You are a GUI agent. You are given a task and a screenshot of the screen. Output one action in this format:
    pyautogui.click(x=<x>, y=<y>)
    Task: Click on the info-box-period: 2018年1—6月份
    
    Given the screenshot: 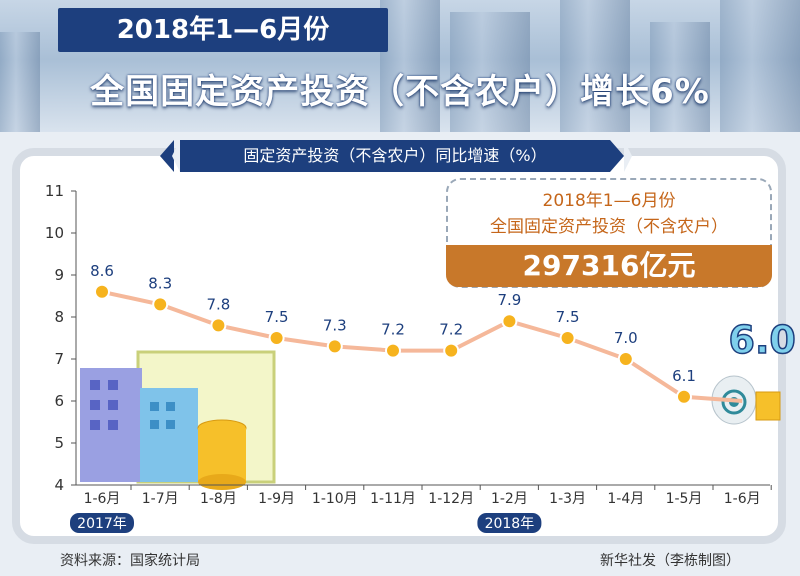 What is the action you would take?
    pyautogui.click(x=609, y=201)
    